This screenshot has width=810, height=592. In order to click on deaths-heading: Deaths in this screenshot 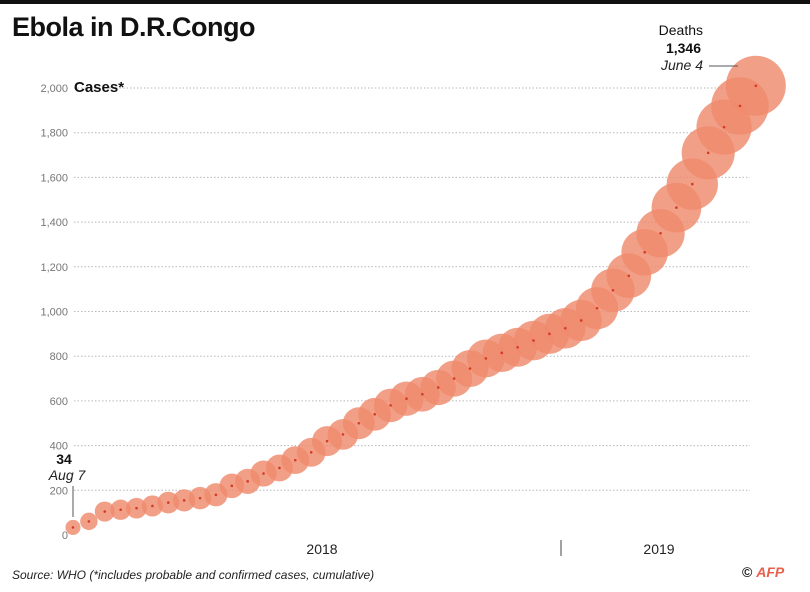, I will do `click(681, 30)`.